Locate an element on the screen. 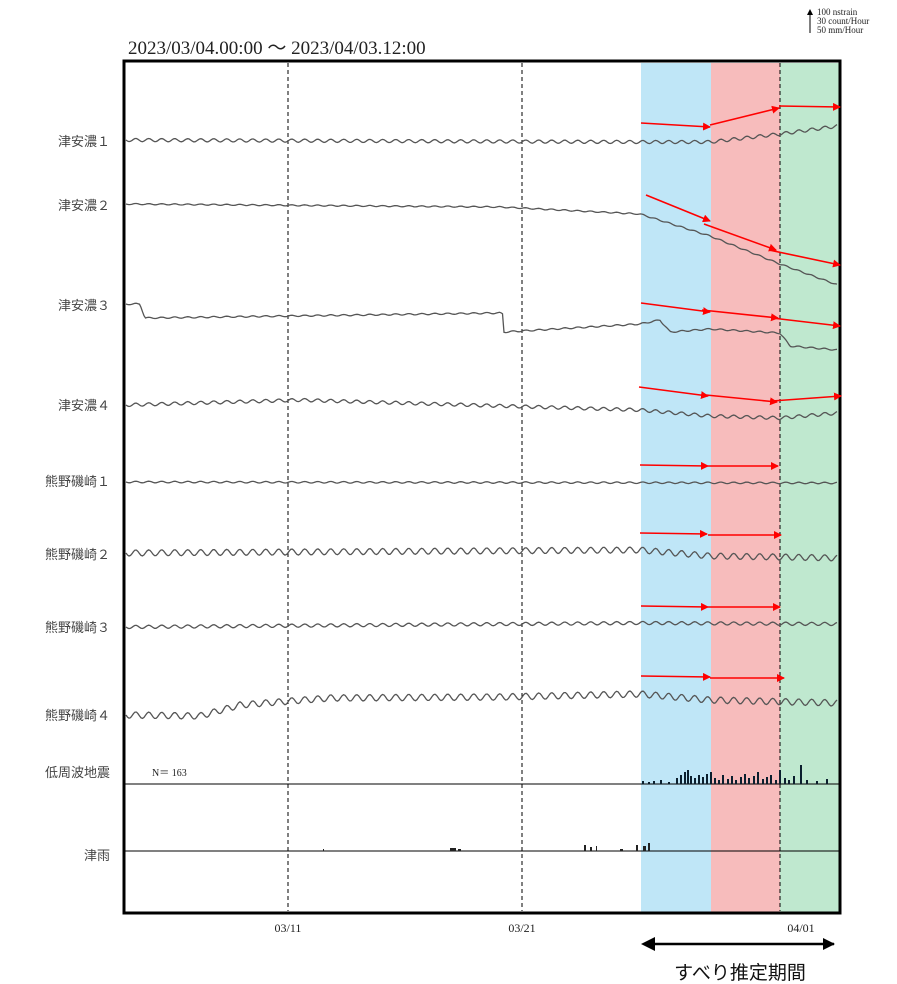 The width and height of the screenshot is (897, 984). scale-label-strain: 100 nstrain is located at coordinates (837, 12).